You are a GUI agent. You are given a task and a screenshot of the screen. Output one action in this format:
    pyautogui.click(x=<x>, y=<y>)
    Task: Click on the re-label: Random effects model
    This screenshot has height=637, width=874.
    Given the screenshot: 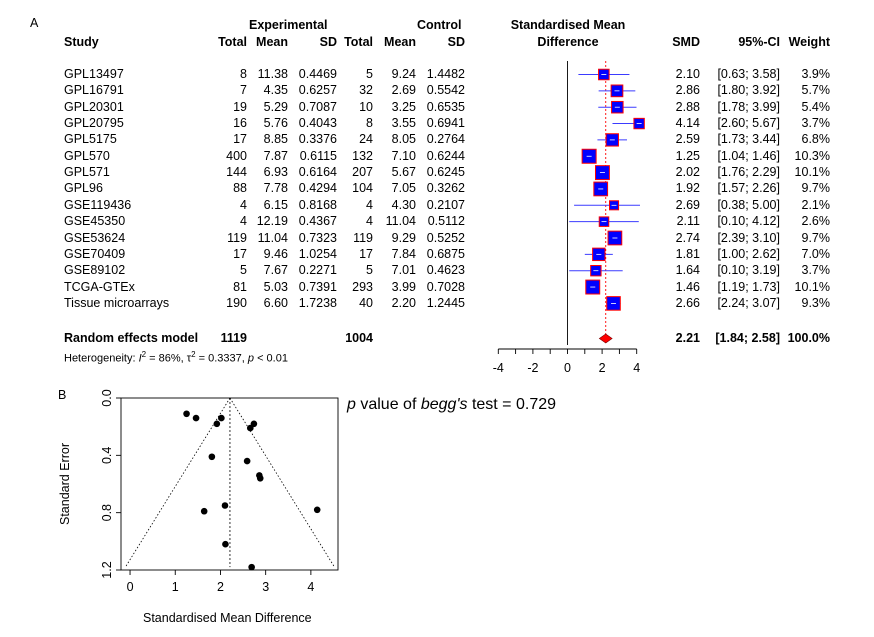 What is the action you would take?
    pyautogui.click(x=131, y=338)
    